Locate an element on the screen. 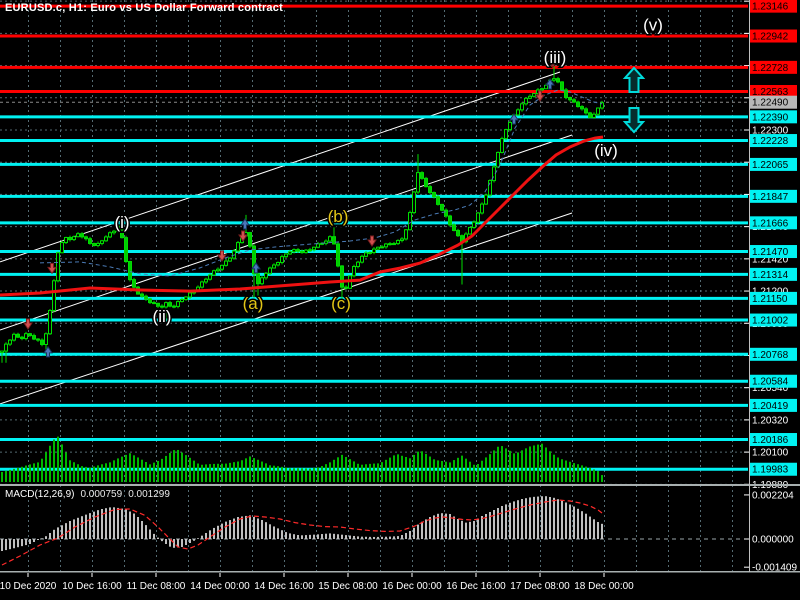 The image size is (800, 600). big-down-arrow is located at coordinates (634, 120).